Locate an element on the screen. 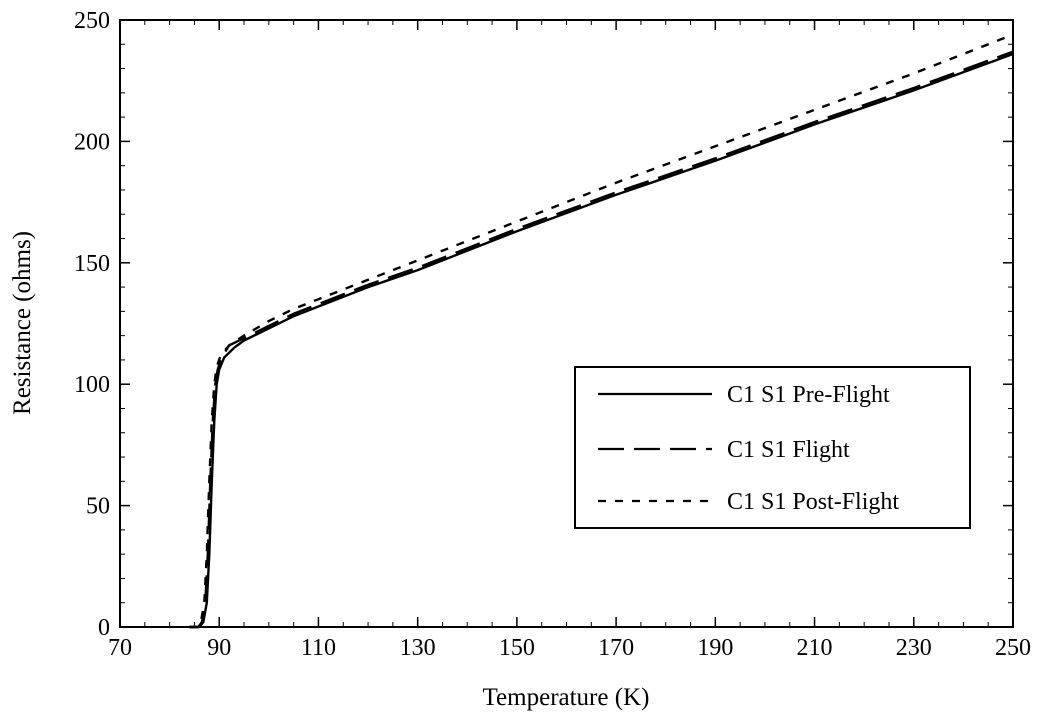 The image size is (1041, 724). legend-label-post-flight: C1 S1 Post-Flight is located at coordinates (813, 502).